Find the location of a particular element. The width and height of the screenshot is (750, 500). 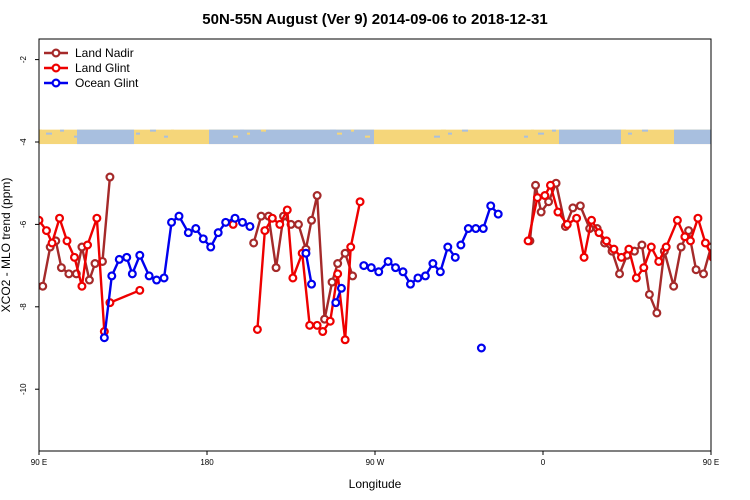

x-tick-label: 90 E is located at coordinates (39, 462).